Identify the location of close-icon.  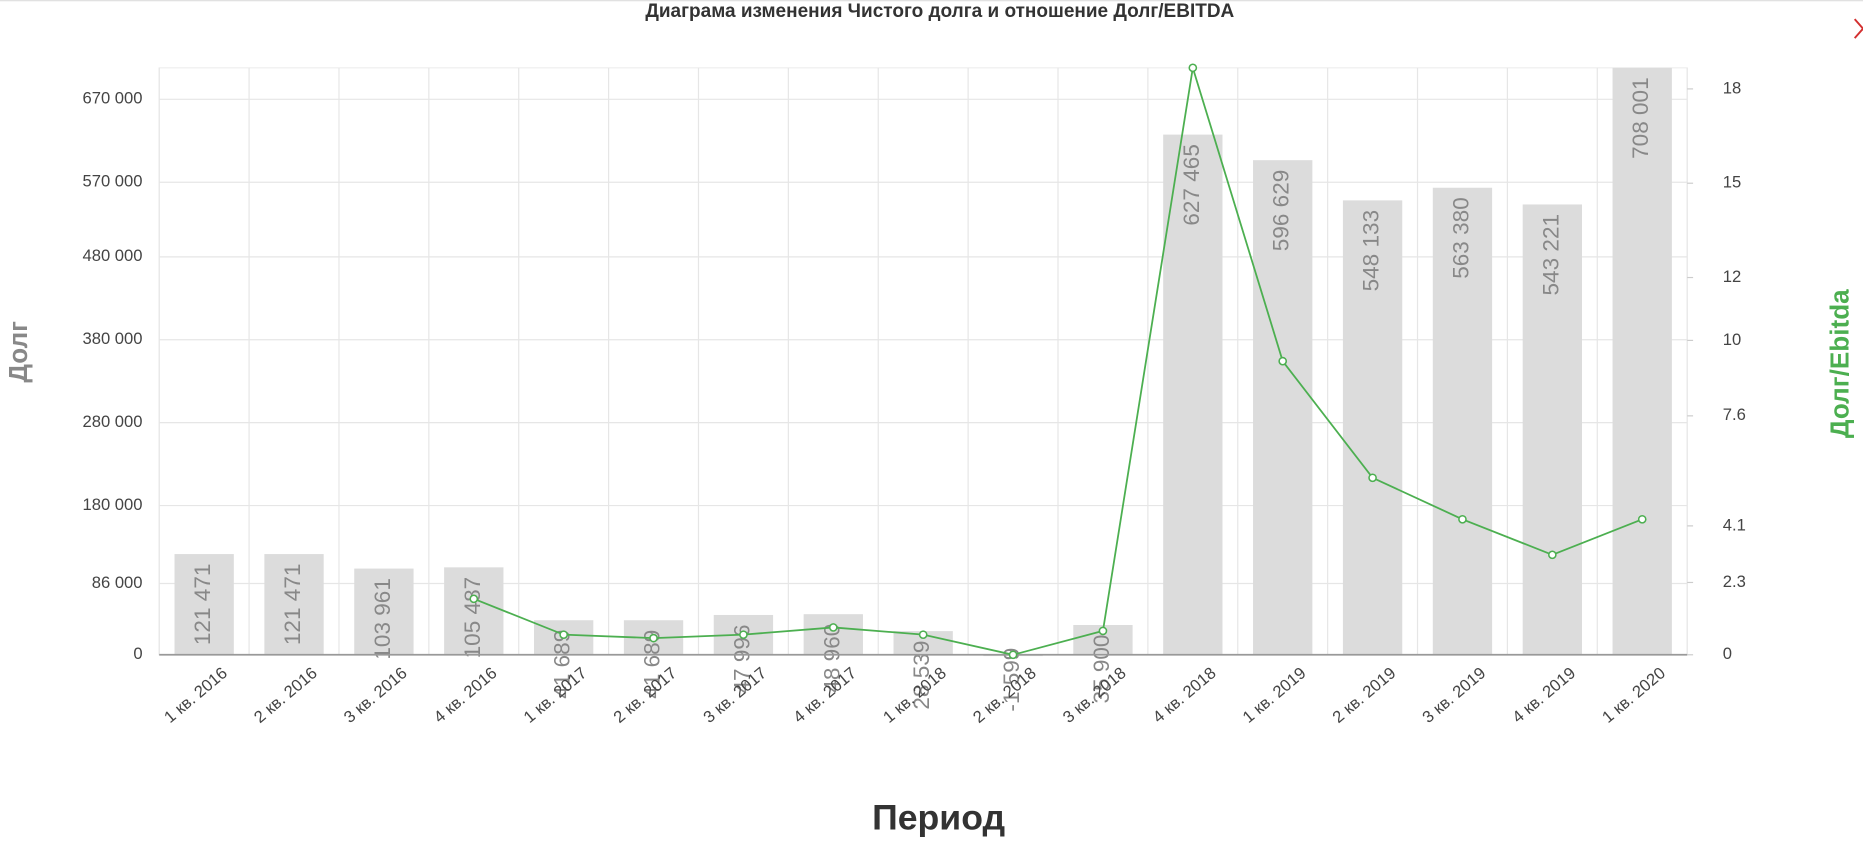
(1858, 28).